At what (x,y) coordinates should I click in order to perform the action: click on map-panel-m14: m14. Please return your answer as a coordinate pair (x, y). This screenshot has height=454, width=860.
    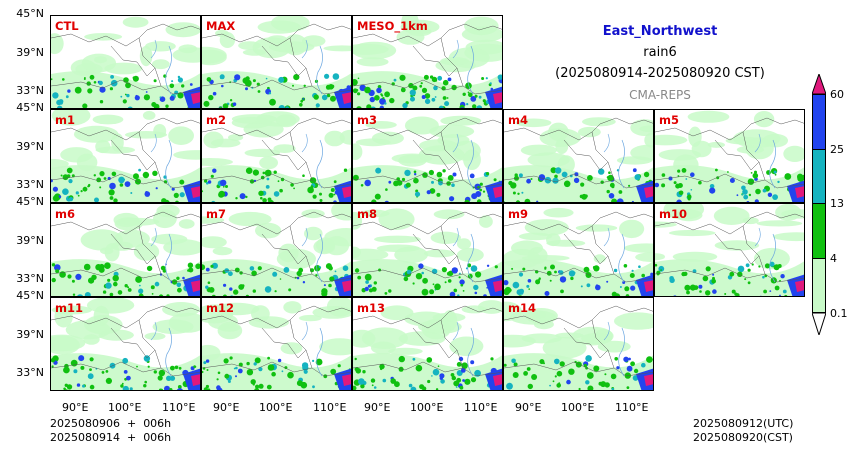
    Looking at the image, I should click on (578, 344).